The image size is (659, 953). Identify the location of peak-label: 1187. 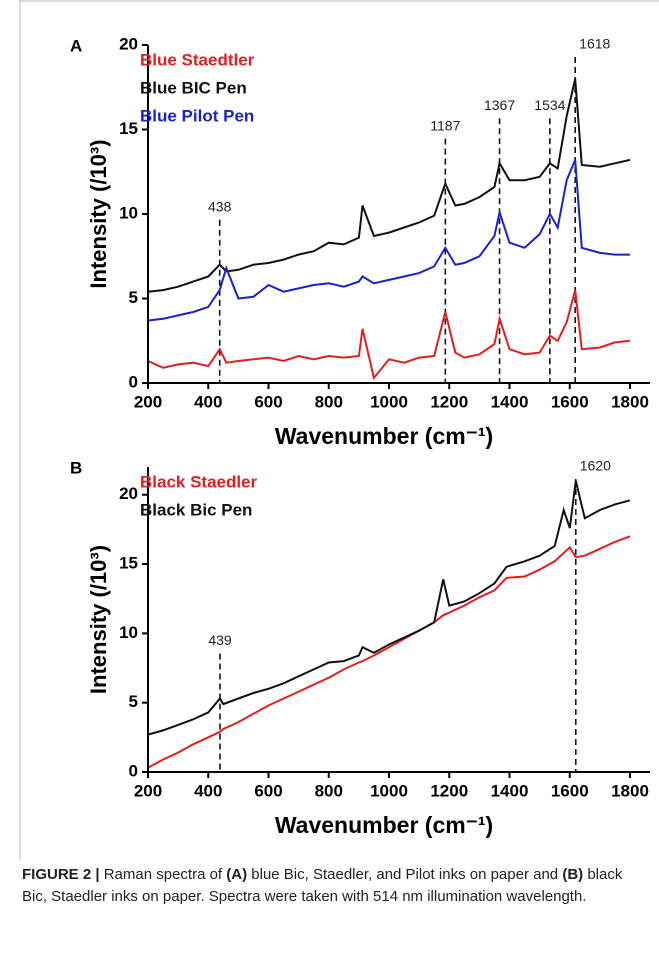
(445, 125).